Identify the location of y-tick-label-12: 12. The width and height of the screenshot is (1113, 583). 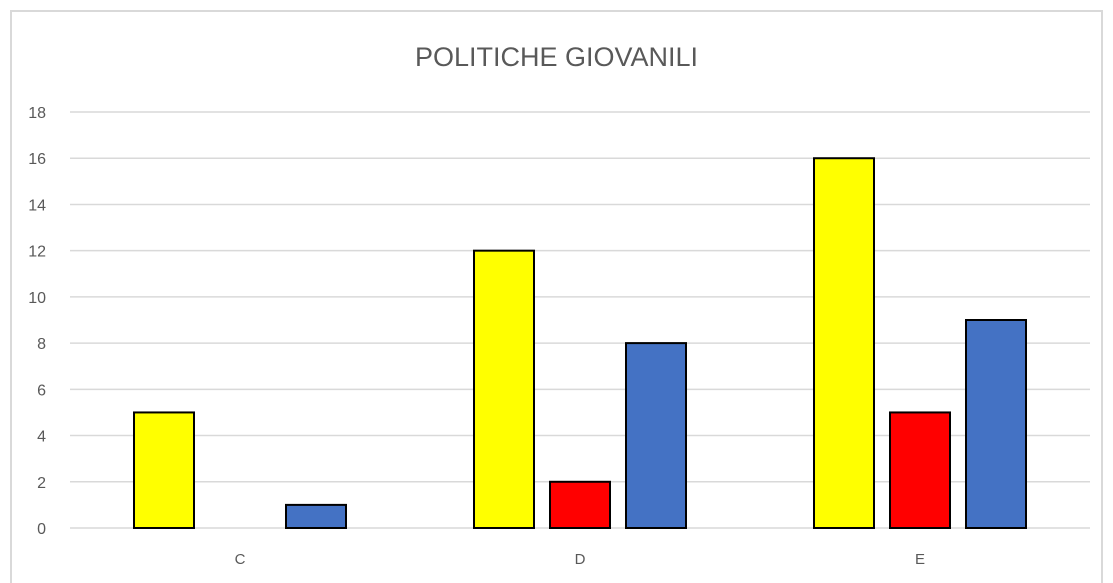
(37, 252).